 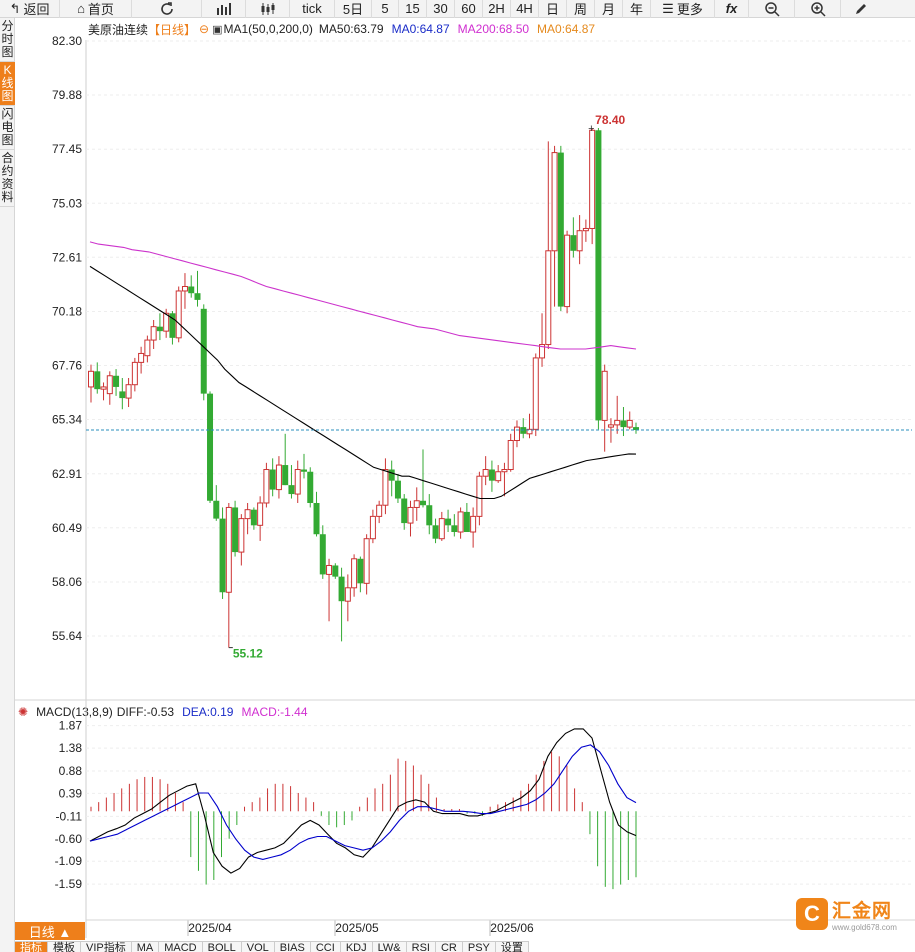 I want to click on back-button: ↰ 返回, so click(x=30, y=9).